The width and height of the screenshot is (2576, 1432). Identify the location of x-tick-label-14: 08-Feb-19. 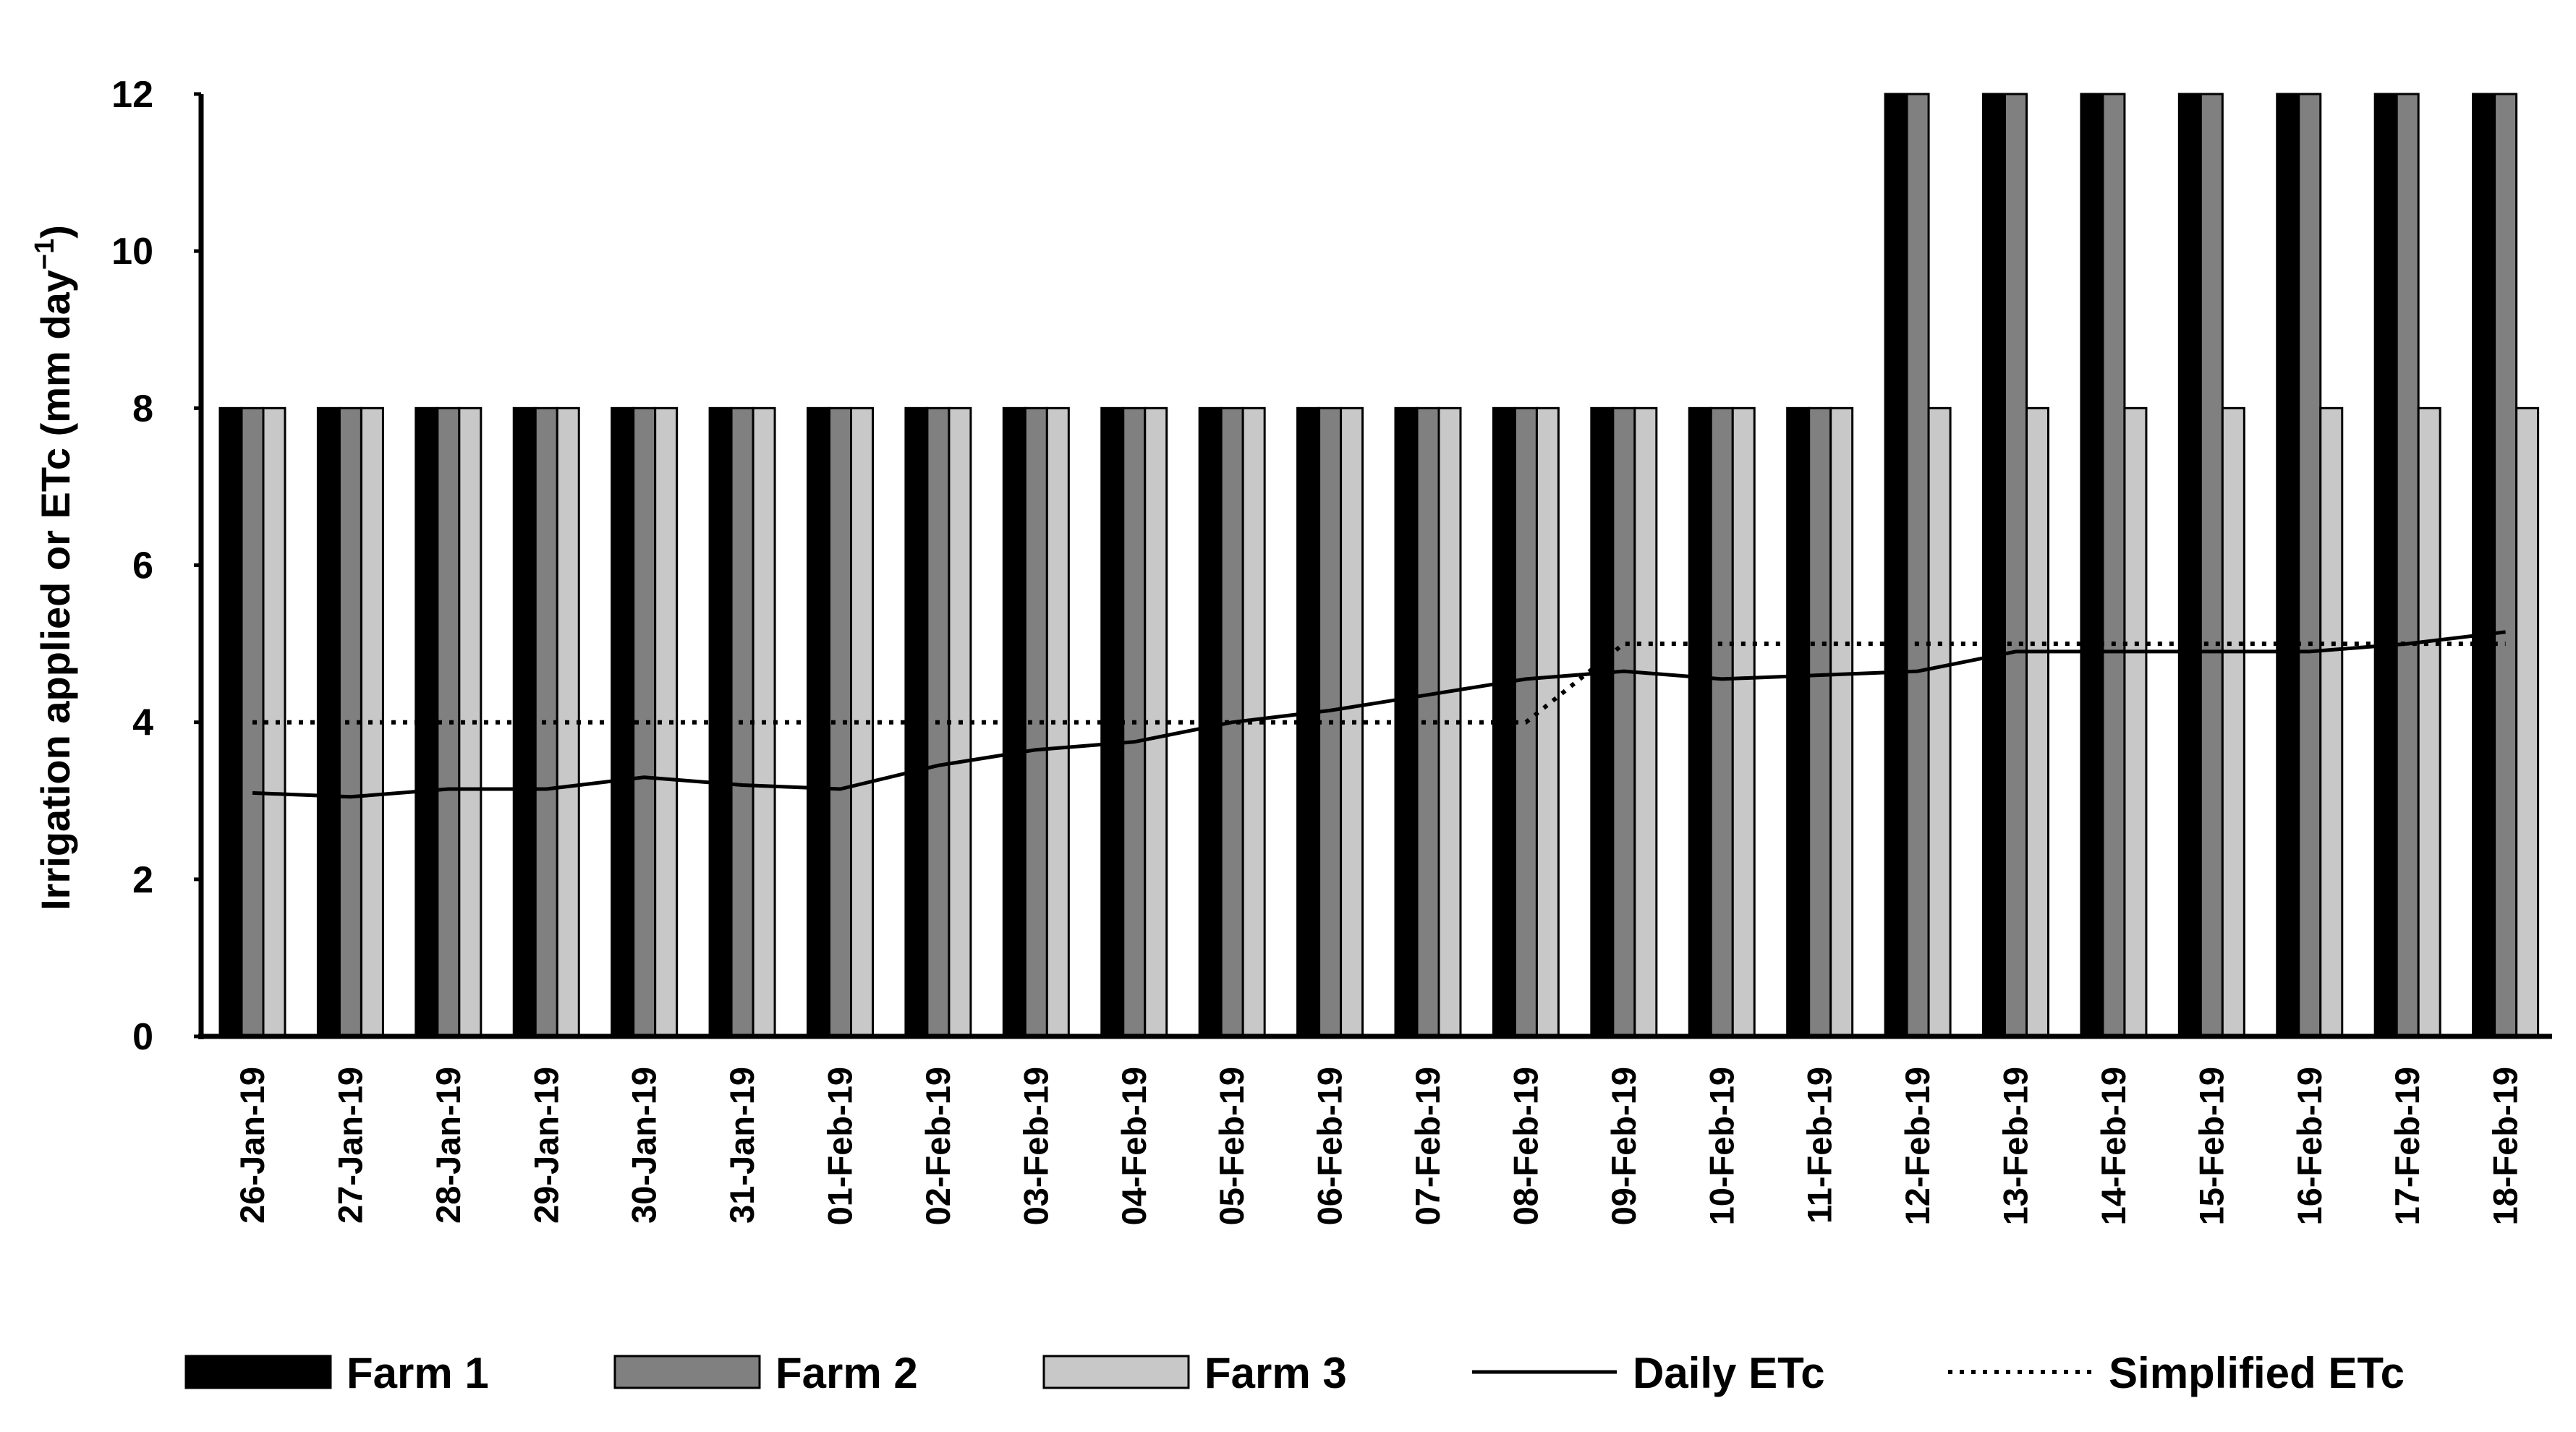
(1525, 1146).